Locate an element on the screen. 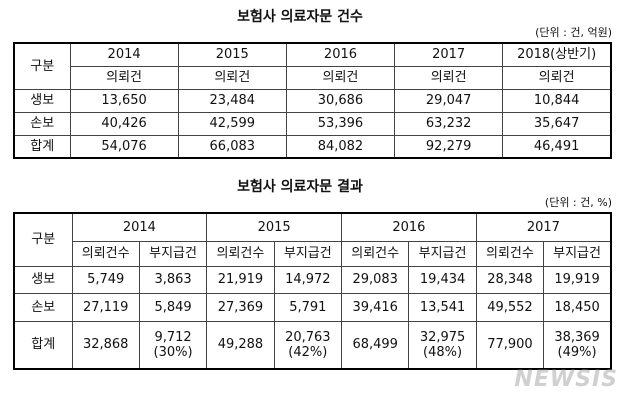 Image resolution: width=640 pixels, height=404 pixels. table-cell: 20,763 (42%) is located at coordinates (308, 345).